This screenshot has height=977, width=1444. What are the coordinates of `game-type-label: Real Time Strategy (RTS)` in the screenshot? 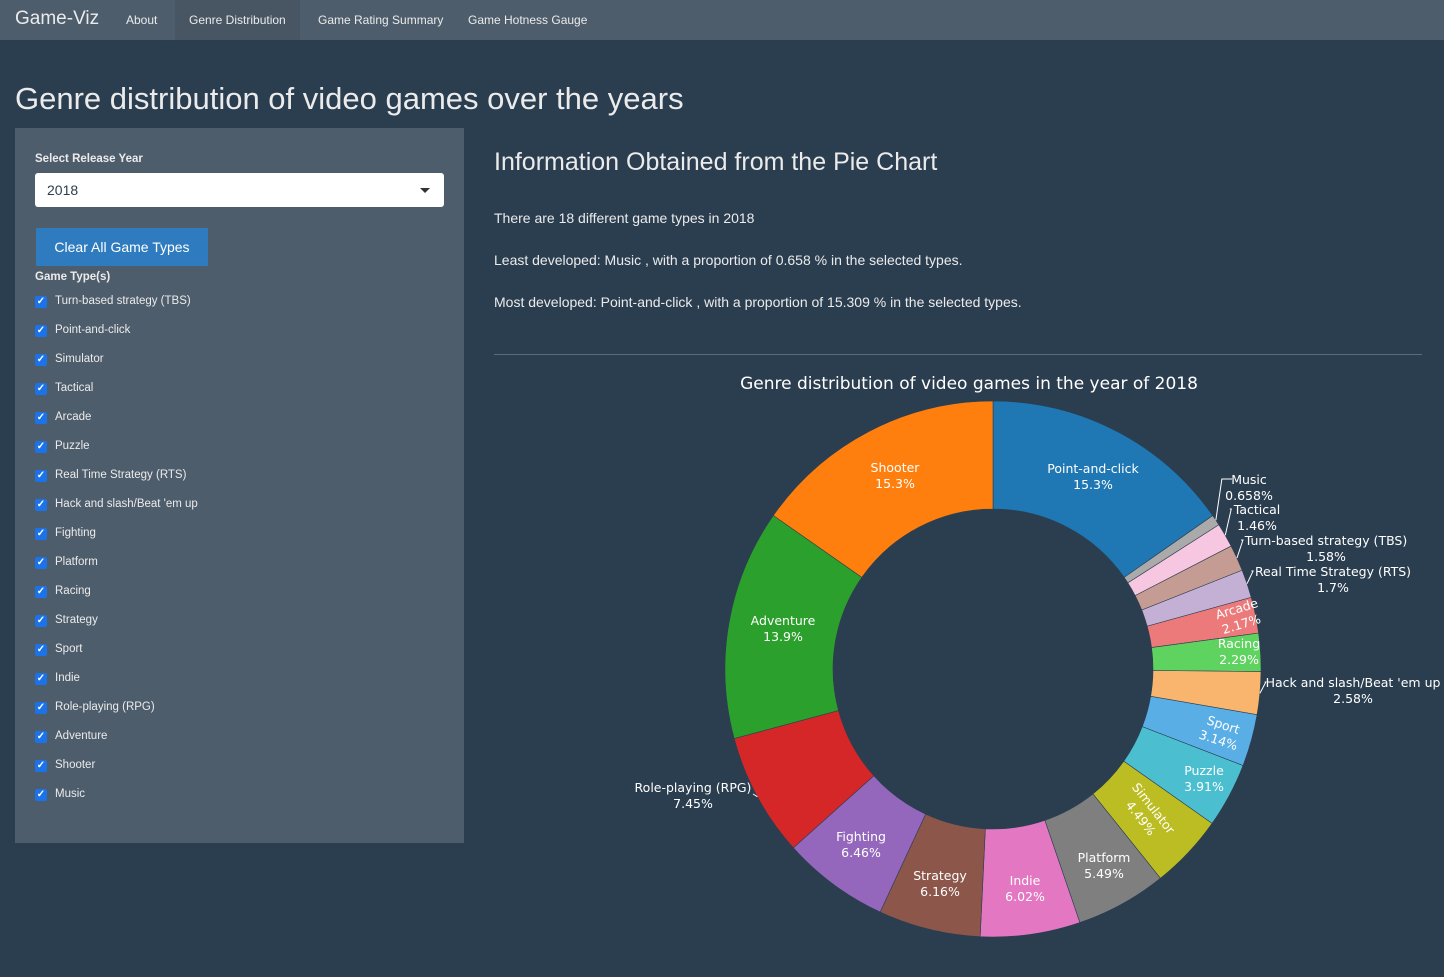 It's located at (121, 475).